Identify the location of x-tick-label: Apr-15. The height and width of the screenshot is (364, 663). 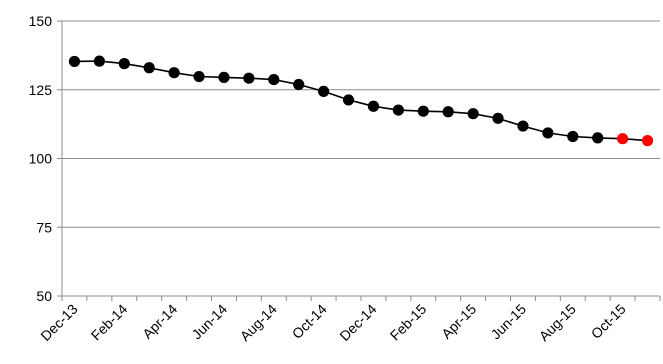
(458, 321).